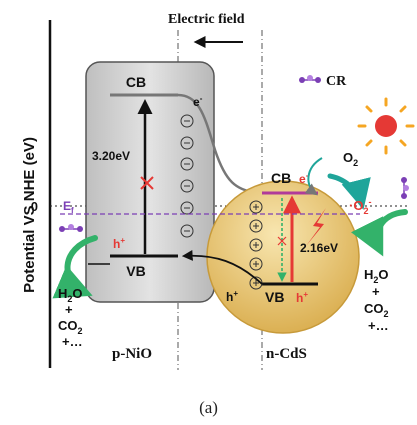 The height and width of the screenshot is (425, 417). What do you see at coordinates (75, 267) in the screenshot?
I see `left-green-arrow` at bounding box center [75, 267].